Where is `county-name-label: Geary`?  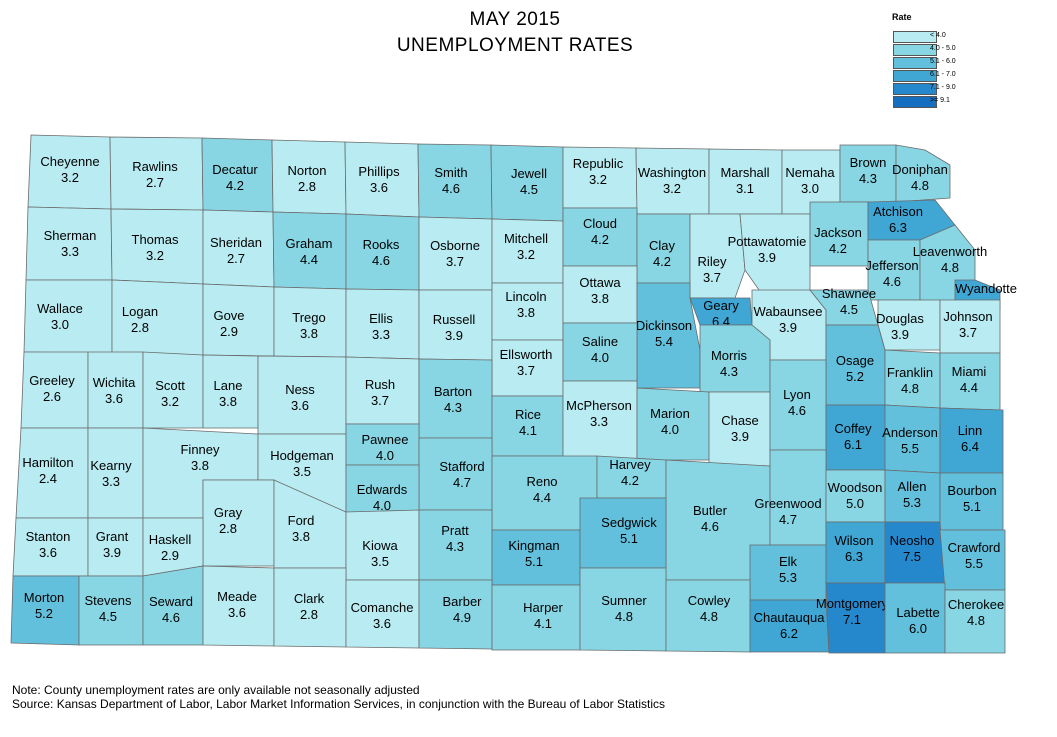
county-name-label: Geary is located at coordinates (721, 305).